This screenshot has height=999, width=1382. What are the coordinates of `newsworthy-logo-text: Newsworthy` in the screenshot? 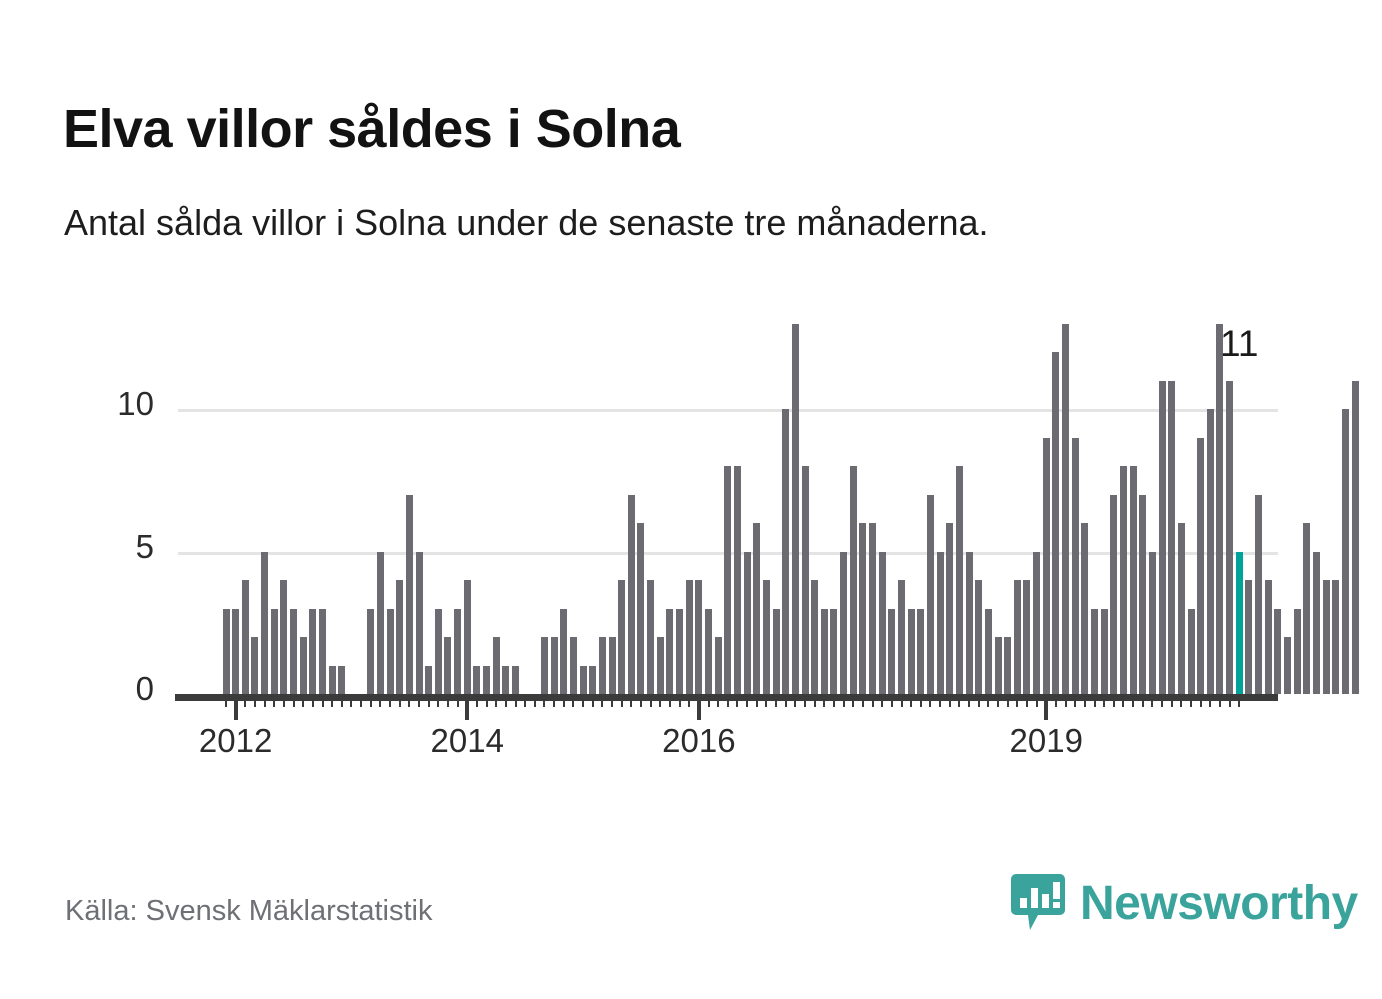 It's located at (1219, 903).